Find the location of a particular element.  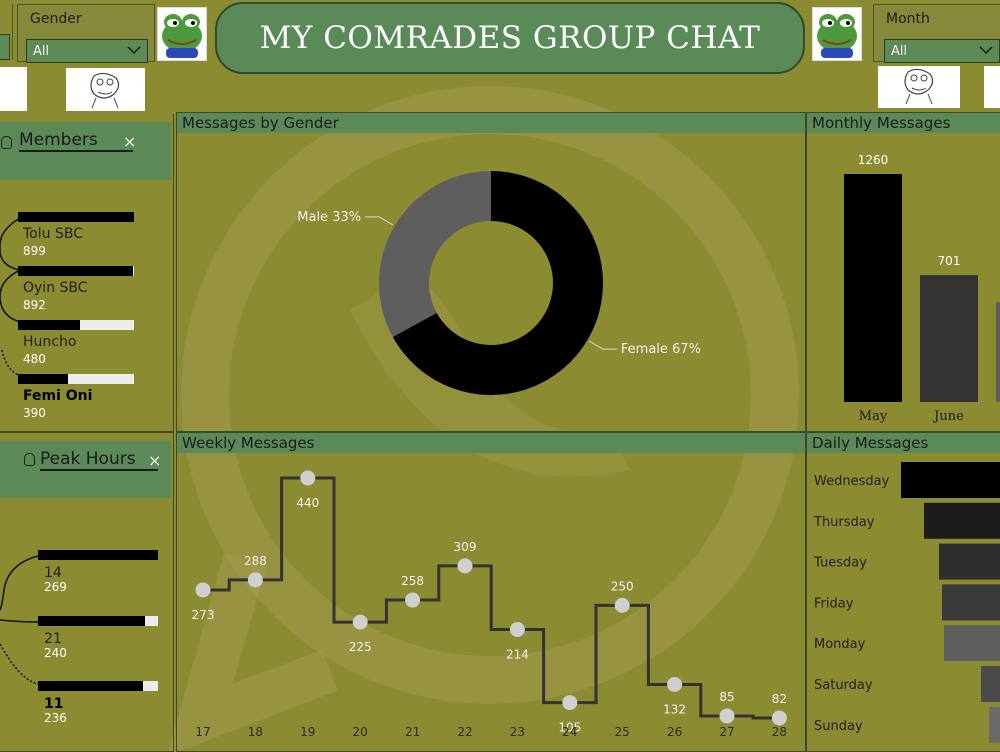

daily-bar-friday is located at coordinates (971, 602).